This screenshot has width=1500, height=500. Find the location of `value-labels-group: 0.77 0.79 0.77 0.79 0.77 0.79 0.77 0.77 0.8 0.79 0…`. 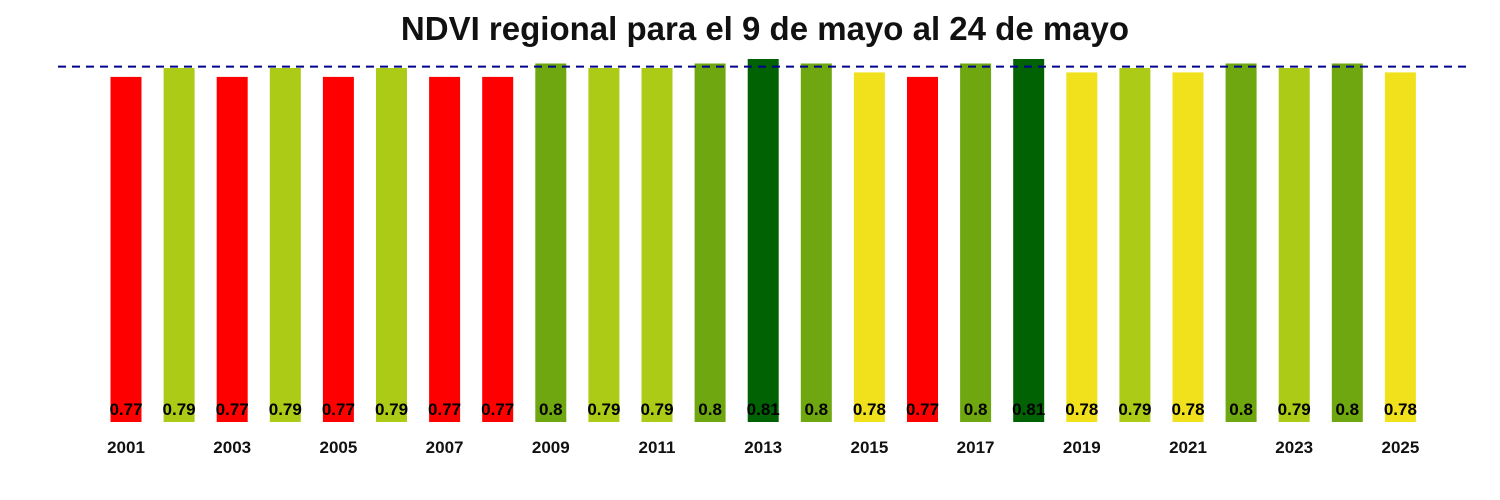

value-labels-group: 0.77 0.79 0.77 0.79 0.77 0.79 0.77 0.77 0.8 0.79 0… is located at coordinates (762, 409).